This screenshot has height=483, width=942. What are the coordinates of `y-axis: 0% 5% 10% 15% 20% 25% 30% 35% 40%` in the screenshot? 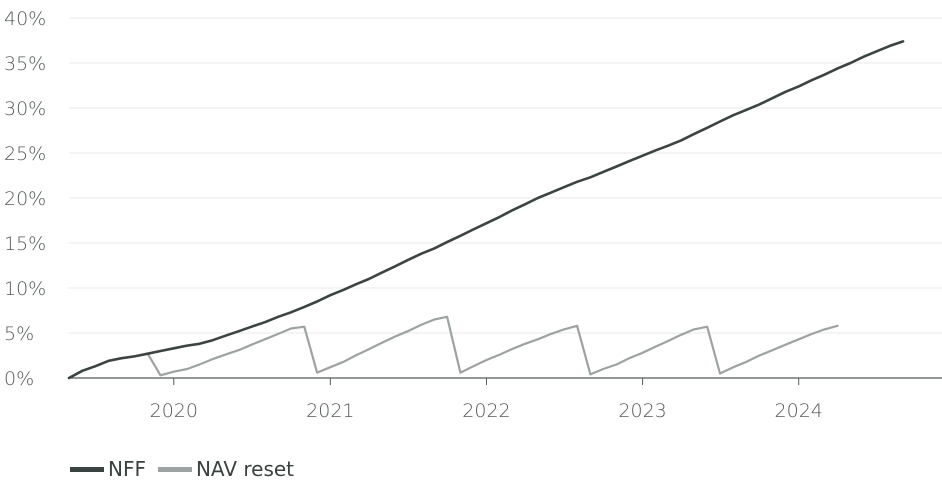 It's located at (25, 199).